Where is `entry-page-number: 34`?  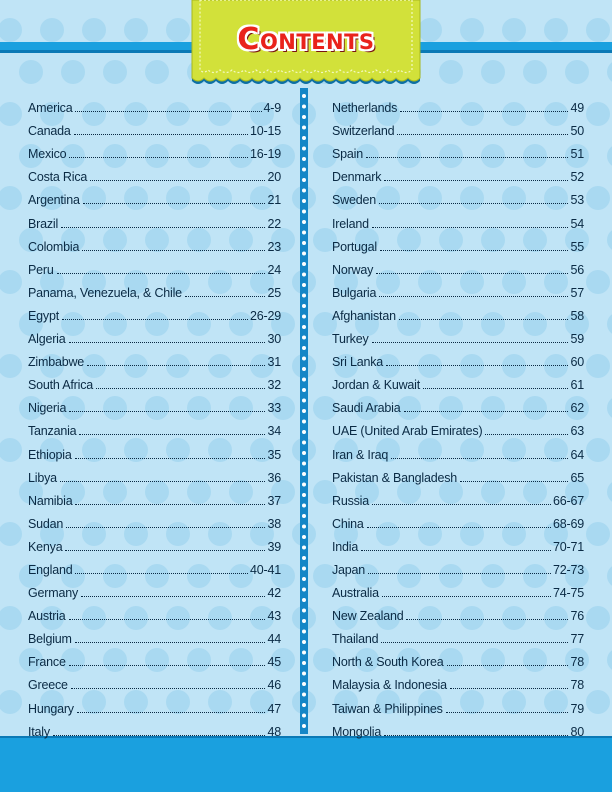
entry-page-number: 34 is located at coordinates (274, 431).